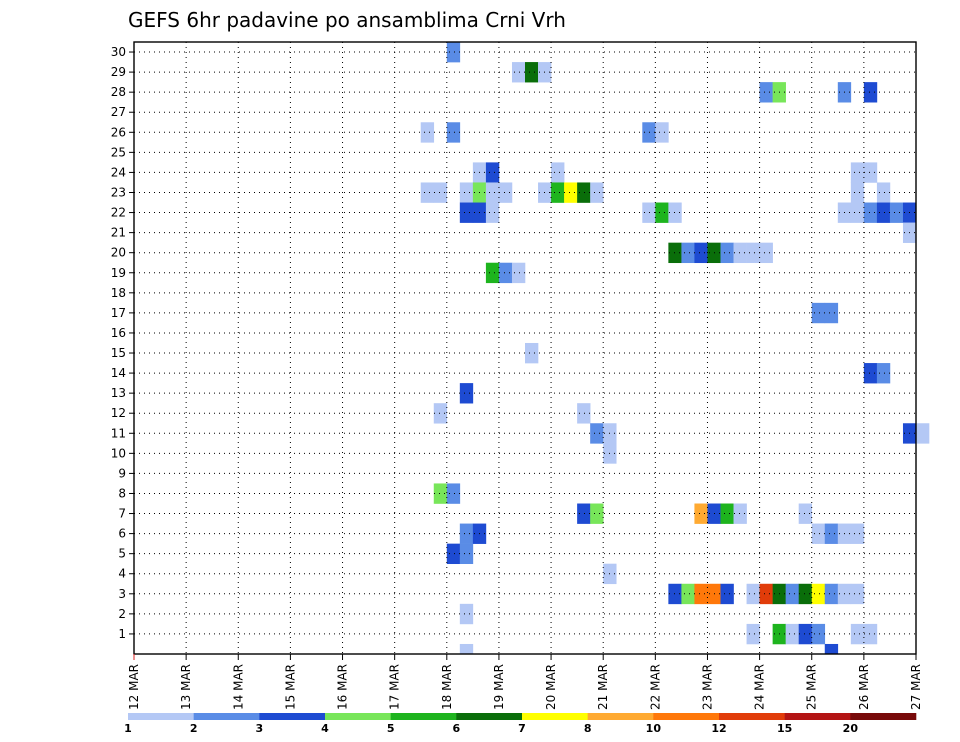 Image resolution: width=960 pixels, height=742 pixels. Describe the element at coordinates (551, 687) in the screenshot. I see `x-tick-label-8: 20 MAR` at that location.